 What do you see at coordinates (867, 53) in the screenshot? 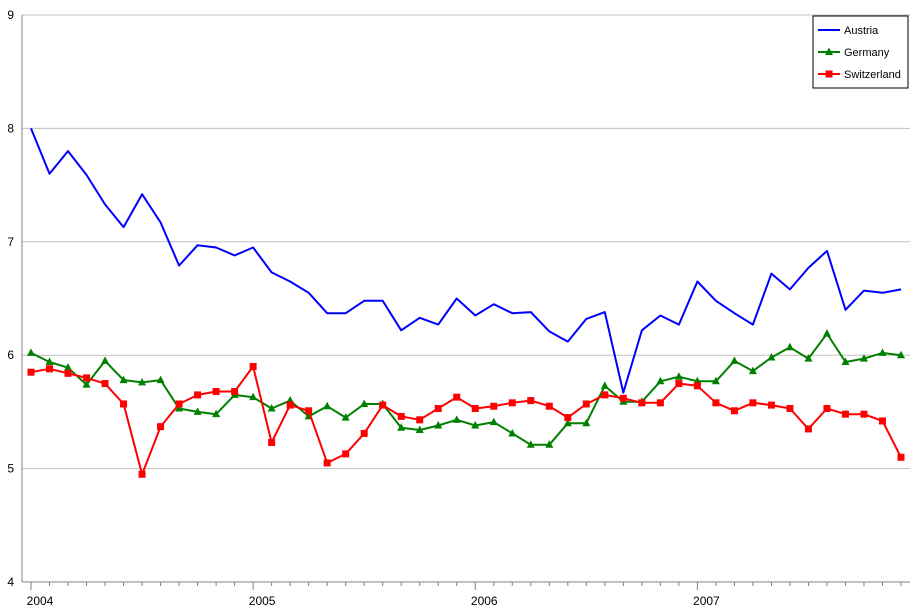
I see `legend-label: Germany` at bounding box center [867, 53].